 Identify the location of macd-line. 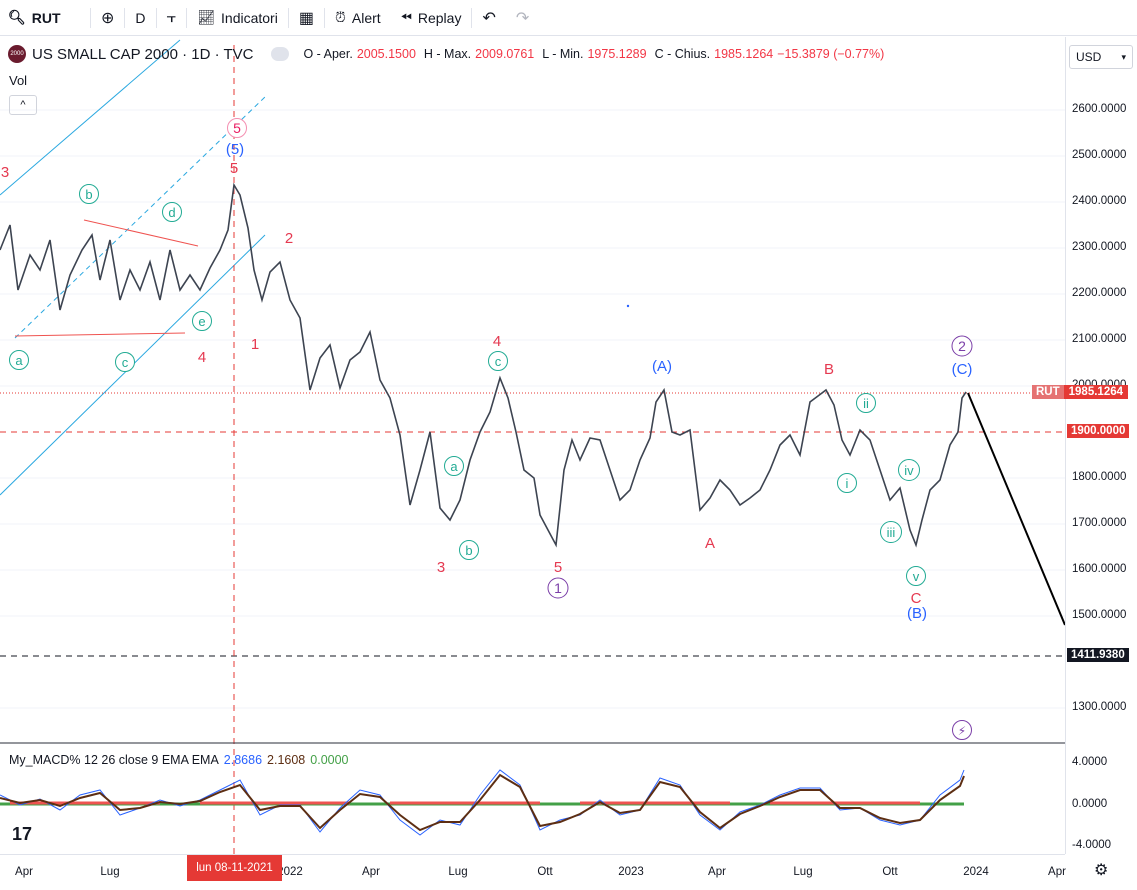
(482, 802).